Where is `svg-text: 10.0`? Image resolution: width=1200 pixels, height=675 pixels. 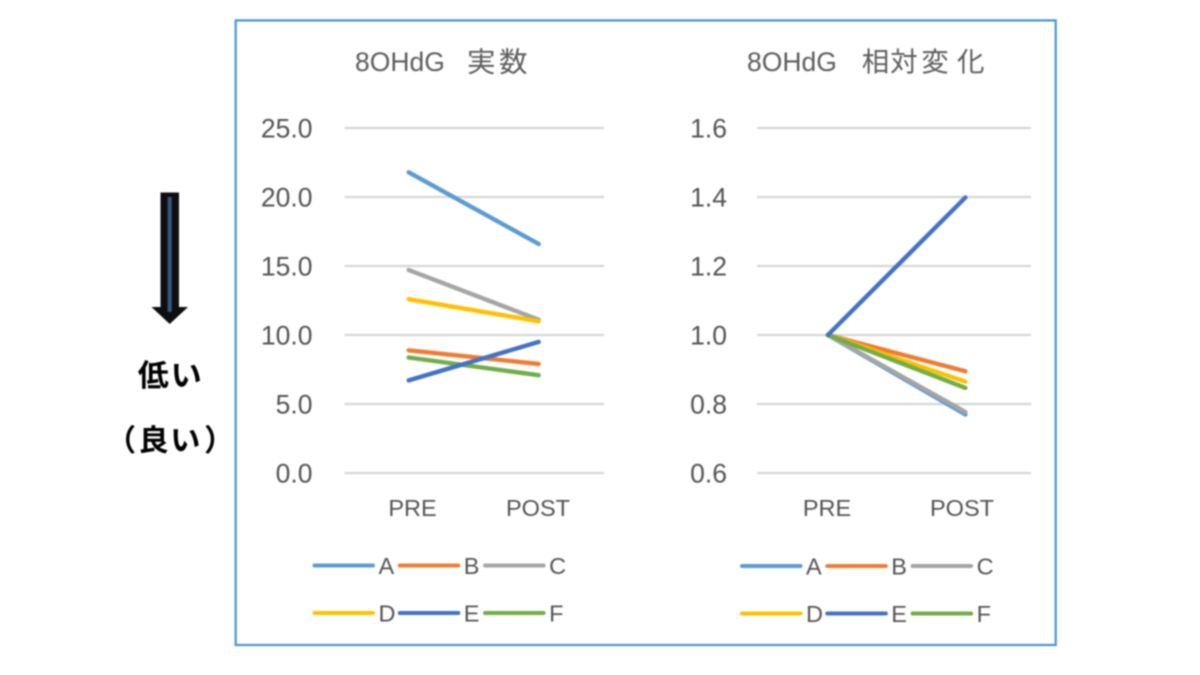 svg-text: 10.0 is located at coordinates (287, 335).